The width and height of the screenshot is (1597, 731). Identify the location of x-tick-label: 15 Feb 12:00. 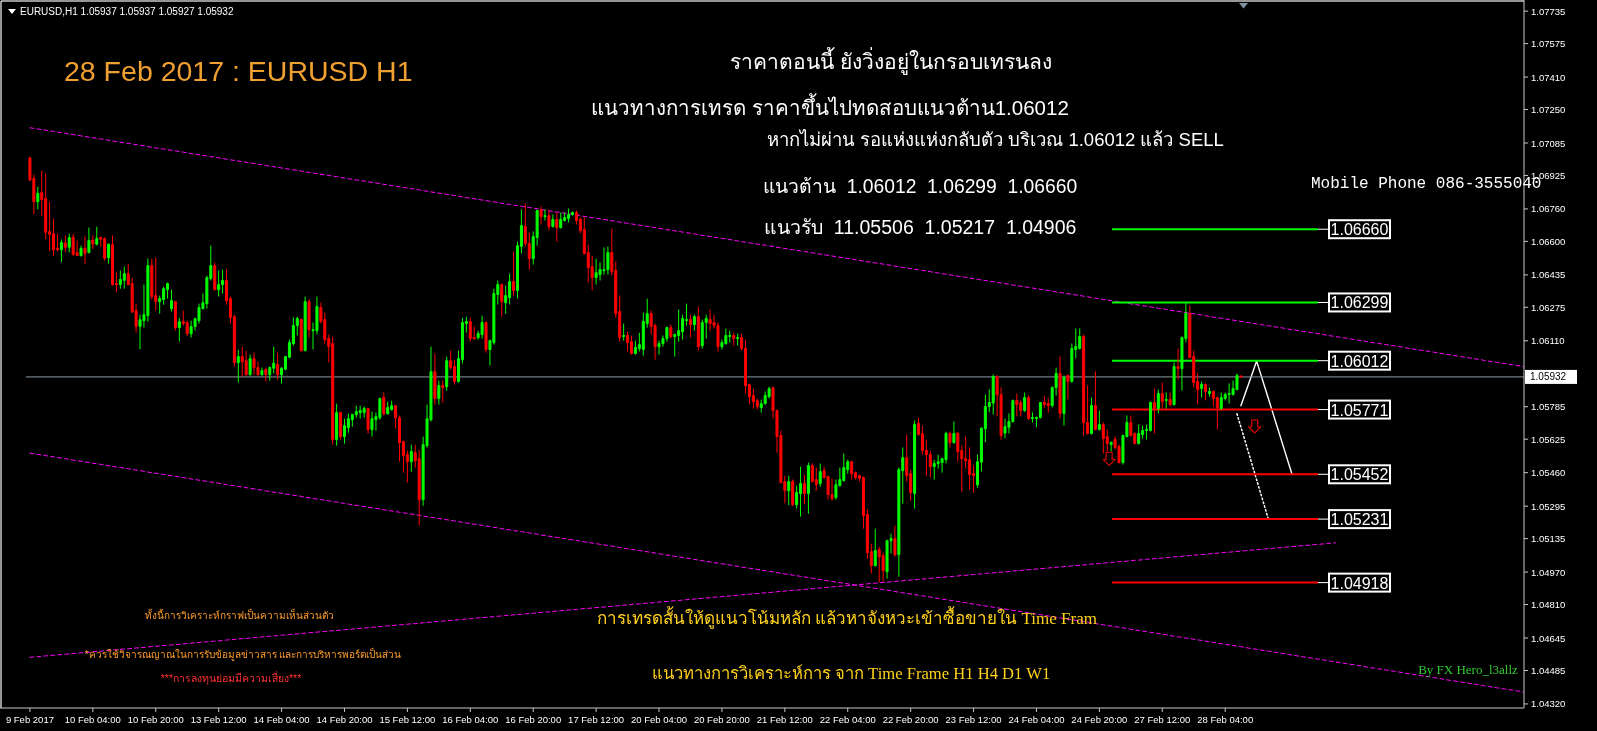
(407, 719).